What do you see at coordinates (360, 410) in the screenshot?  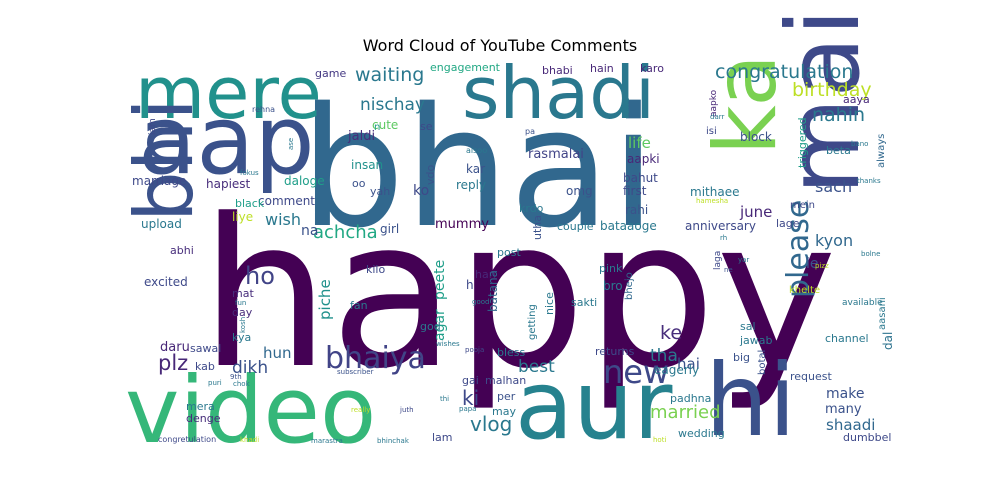 I see `word-really: really` at bounding box center [360, 410].